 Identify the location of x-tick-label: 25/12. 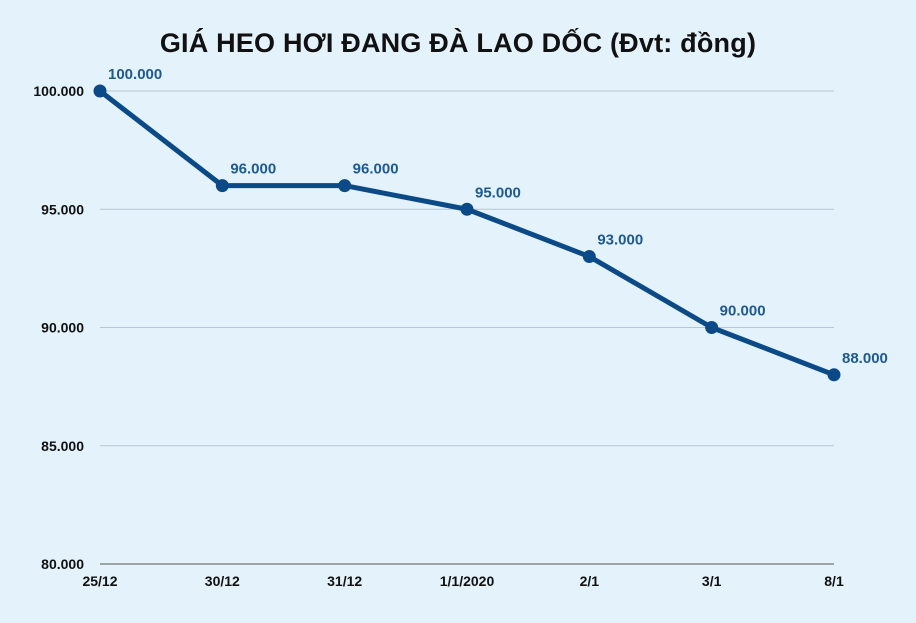
(99, 581).